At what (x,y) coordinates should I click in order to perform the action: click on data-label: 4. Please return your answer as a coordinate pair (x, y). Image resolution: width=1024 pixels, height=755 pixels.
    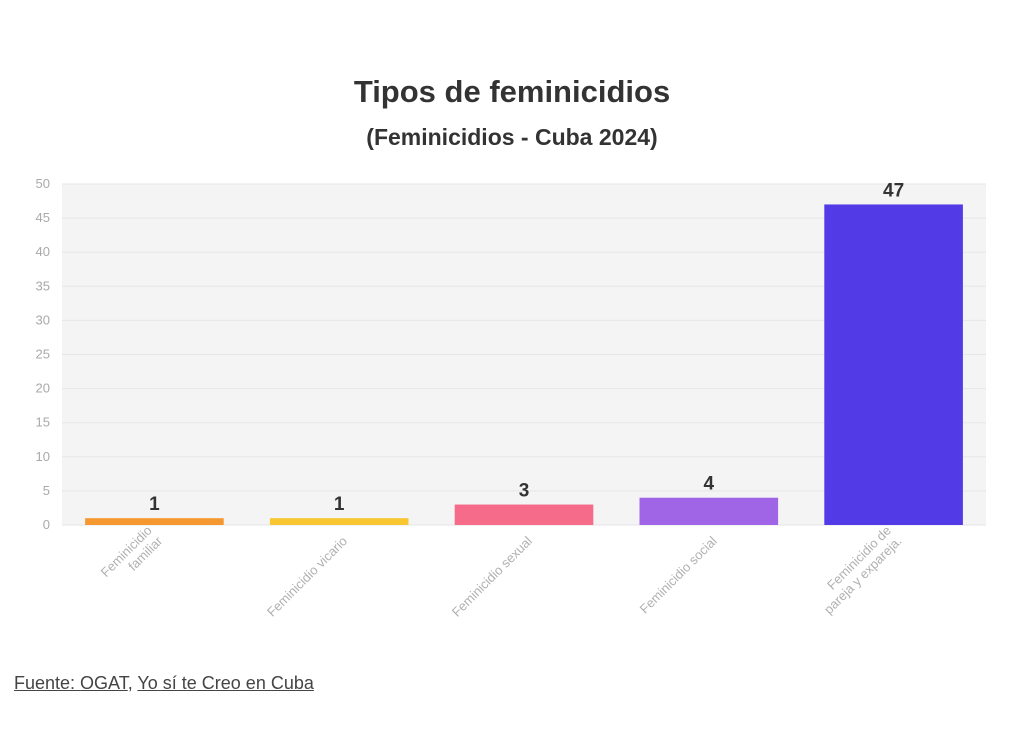
    Looking at the image, I should click on (709, 484).